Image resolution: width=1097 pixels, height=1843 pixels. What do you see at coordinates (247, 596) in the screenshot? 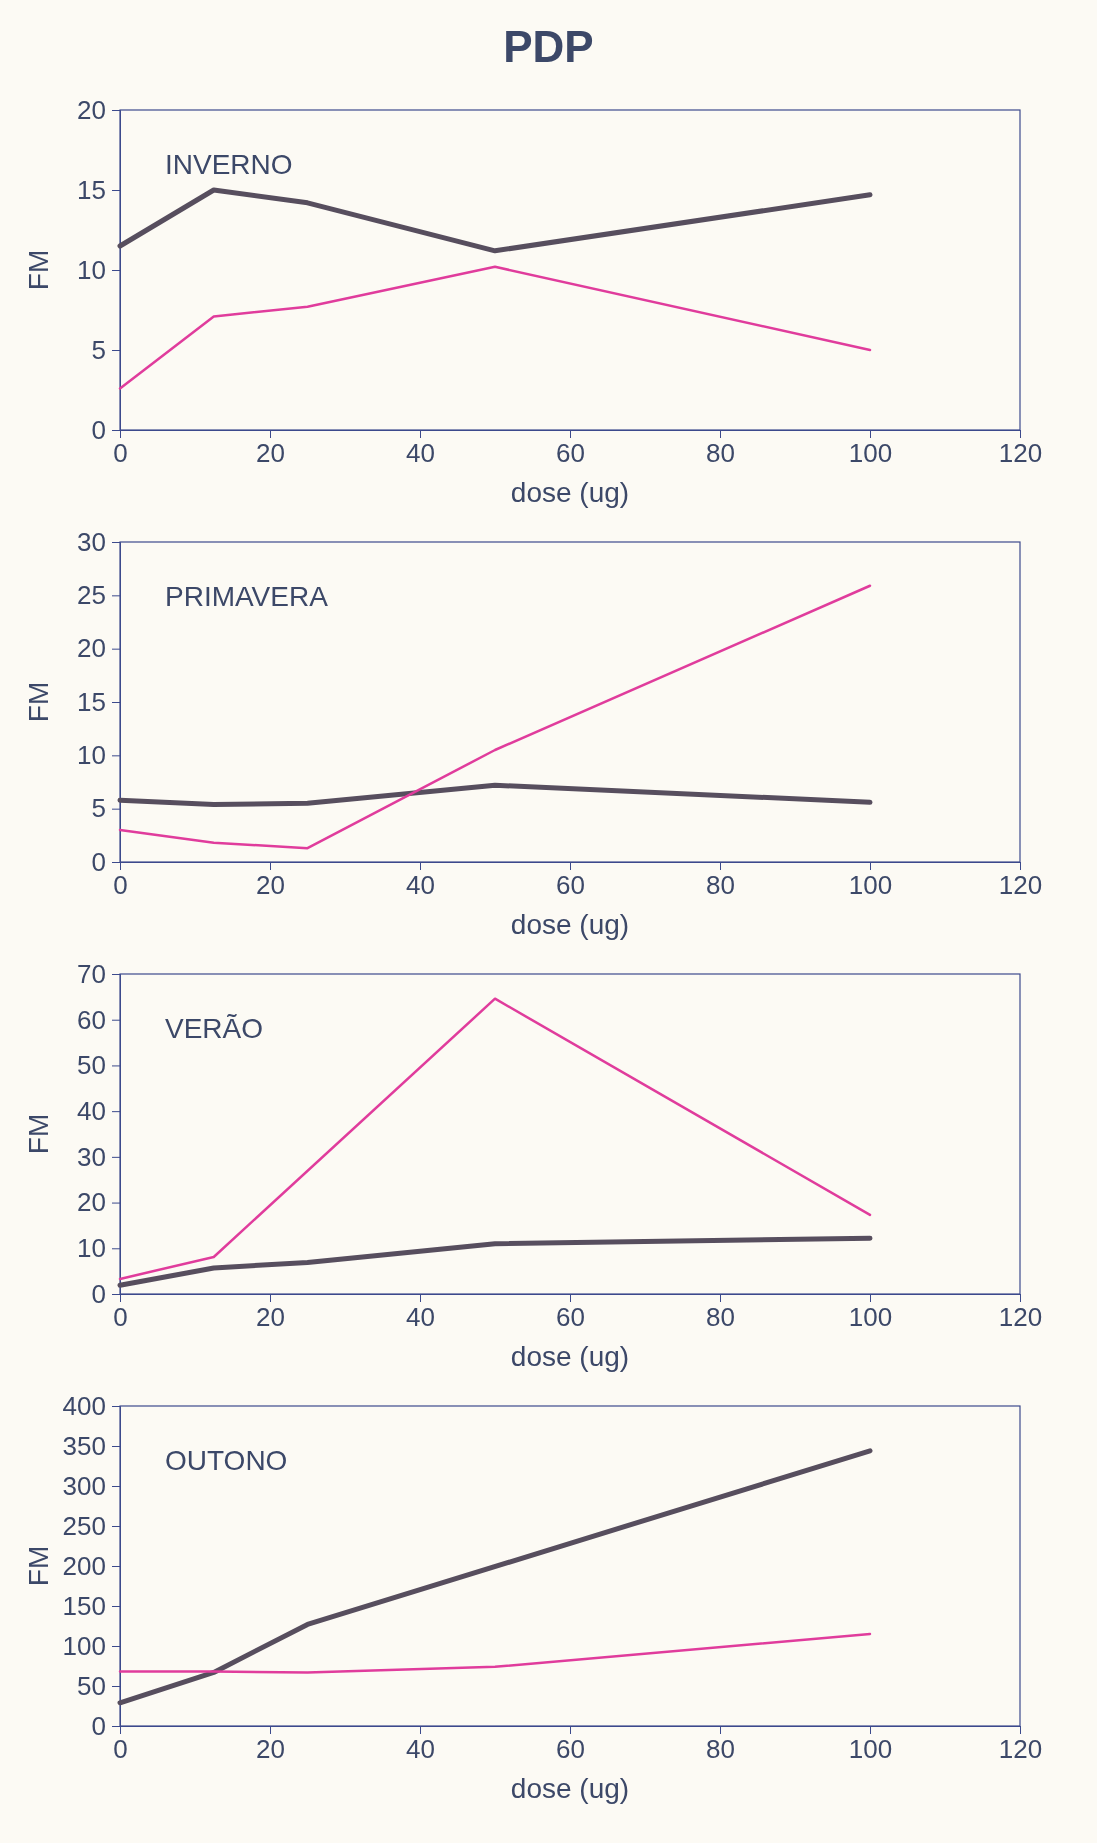
I see `text: PRIMAVERA` at bounding box center [247, 596].